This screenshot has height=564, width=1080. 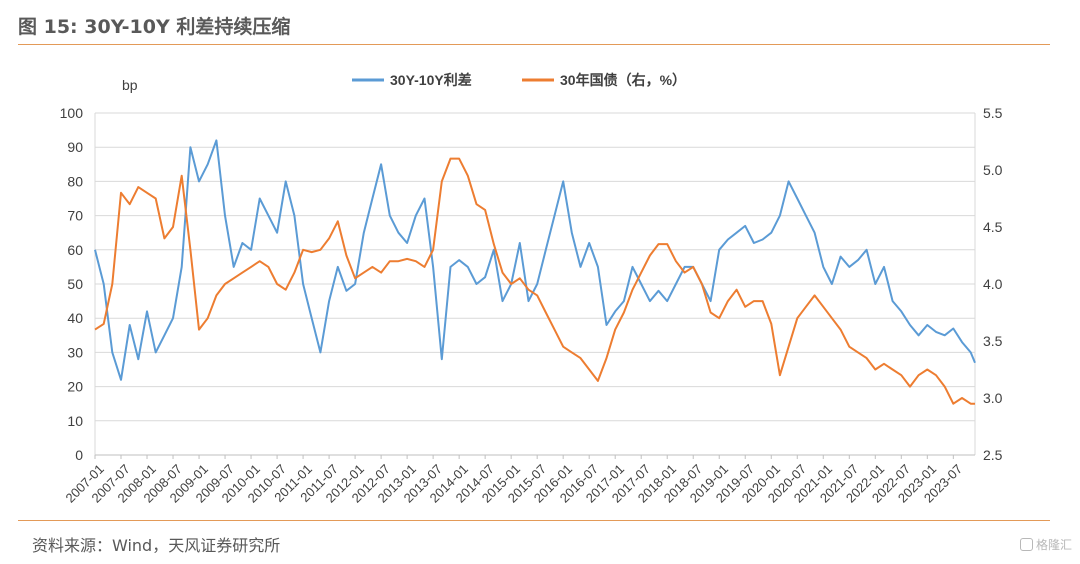 What do you see at coordinates (75, 181) in the screenshot?
I see `y-tick-label: 80` at bounding box center [75, 181].